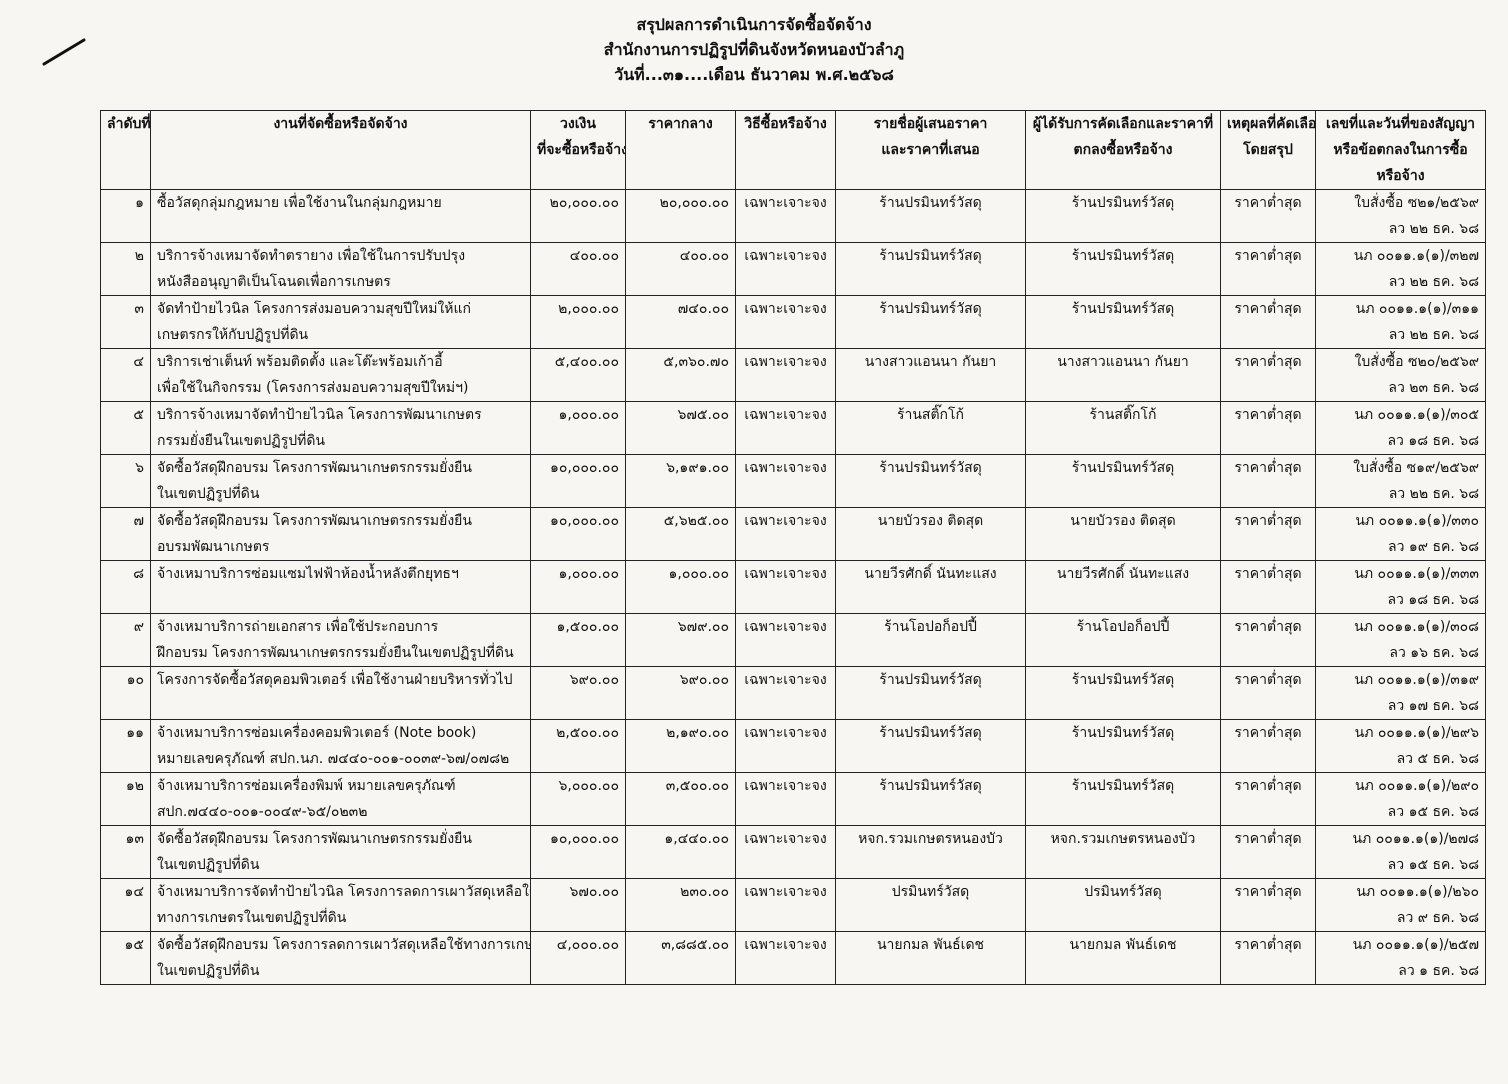  Describe the element at coordinates (1400, 958) in the screenshot. I see `contract-cell: นภ ๐๐๑๑.๑(๑)/๒๕๗ ลว ๑ ธค. ๖๘` at that location.